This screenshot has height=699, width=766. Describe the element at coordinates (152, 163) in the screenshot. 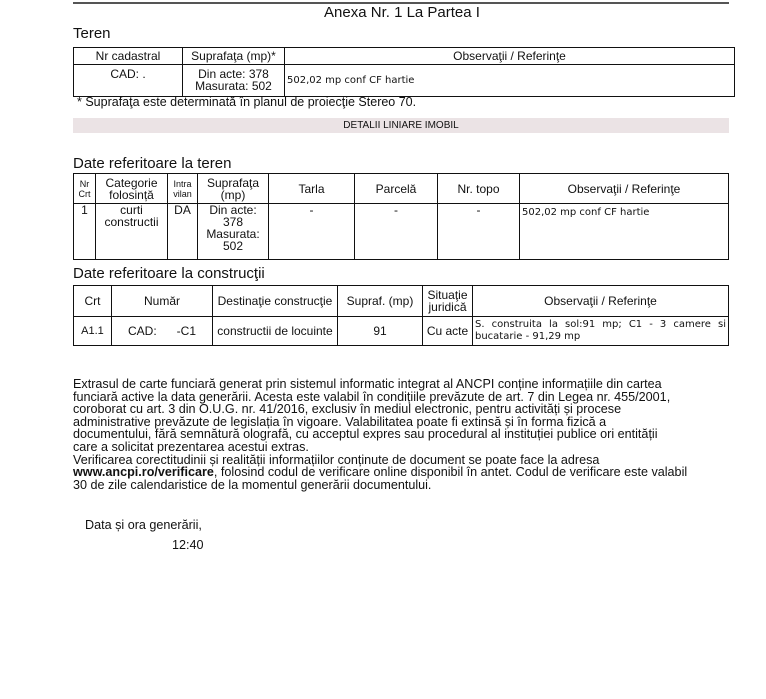

I see `date-teren-heading: Date referitoare la teren` at that location.